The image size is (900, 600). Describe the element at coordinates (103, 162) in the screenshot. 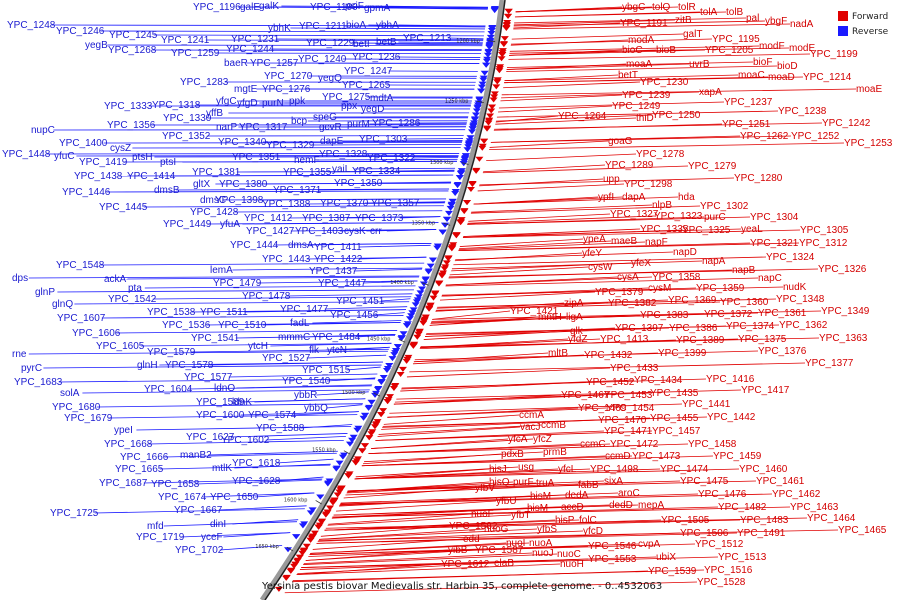

I see `reverse-gene-label: YPC_1419` at that location.